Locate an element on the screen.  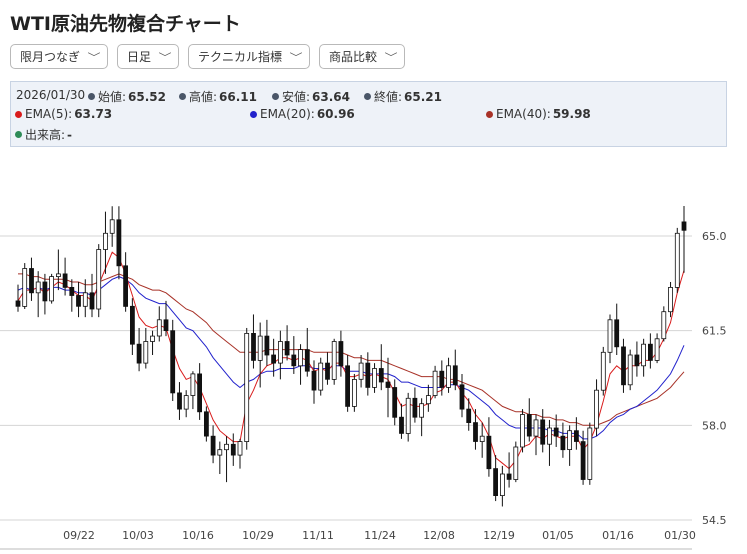
x-tick-label: 12/19 is located at coordinates (499, 535).